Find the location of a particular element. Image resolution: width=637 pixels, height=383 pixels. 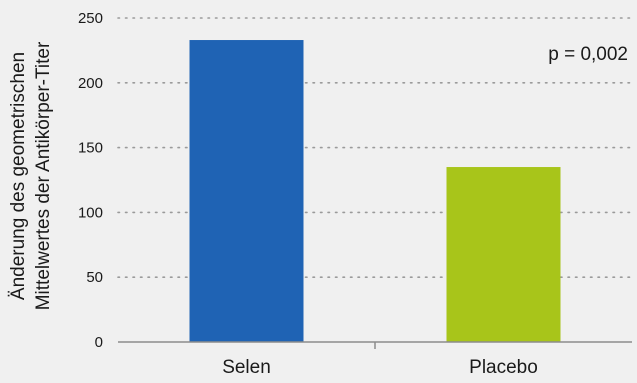

p-value-annotation: p = 0,002 is located at coordinates (588, 54).